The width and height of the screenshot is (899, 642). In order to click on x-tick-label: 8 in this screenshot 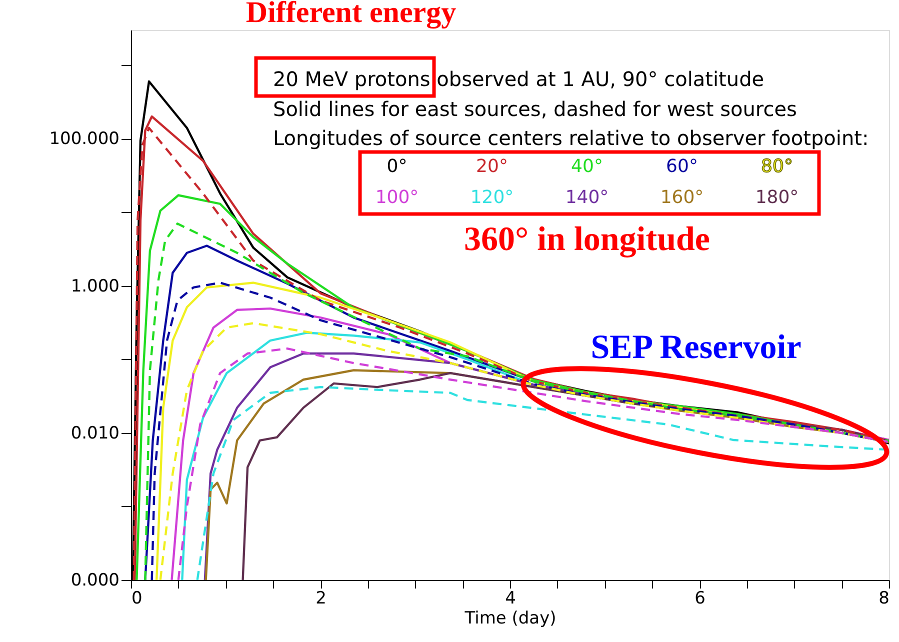, I will do `click(884, 598)`.